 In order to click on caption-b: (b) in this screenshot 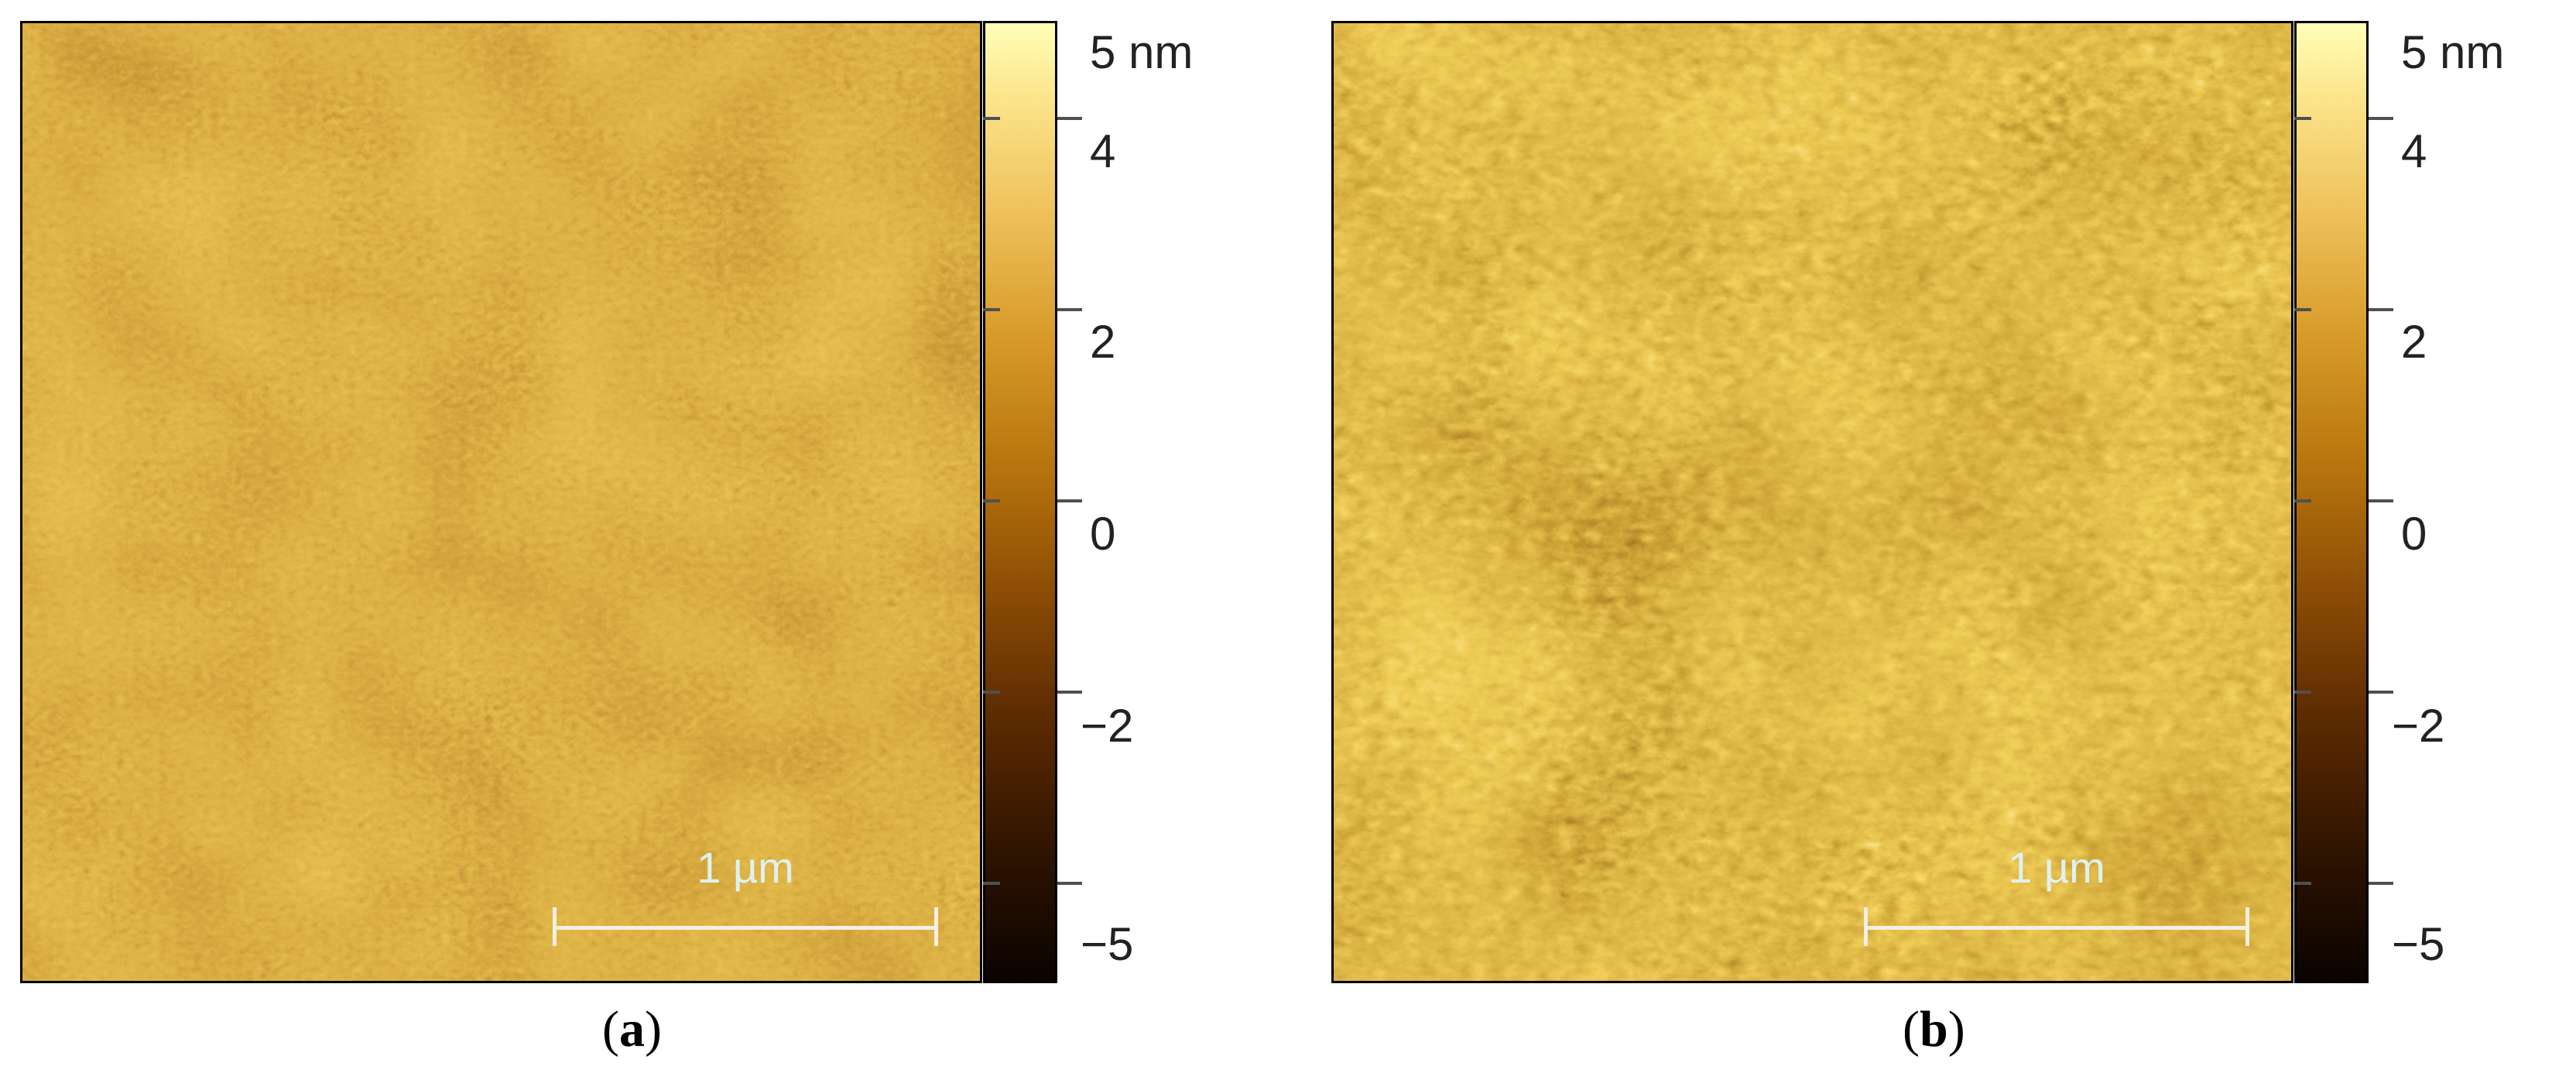, I will do `click(1934, 1029)`.